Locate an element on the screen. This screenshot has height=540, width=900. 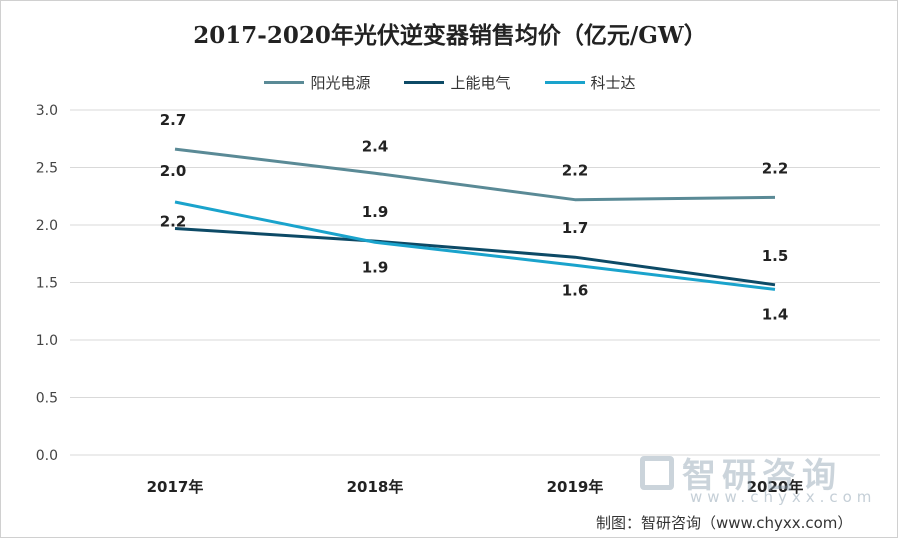
y-tick-label-4: 2.0 is located at coordinates (47, 226).